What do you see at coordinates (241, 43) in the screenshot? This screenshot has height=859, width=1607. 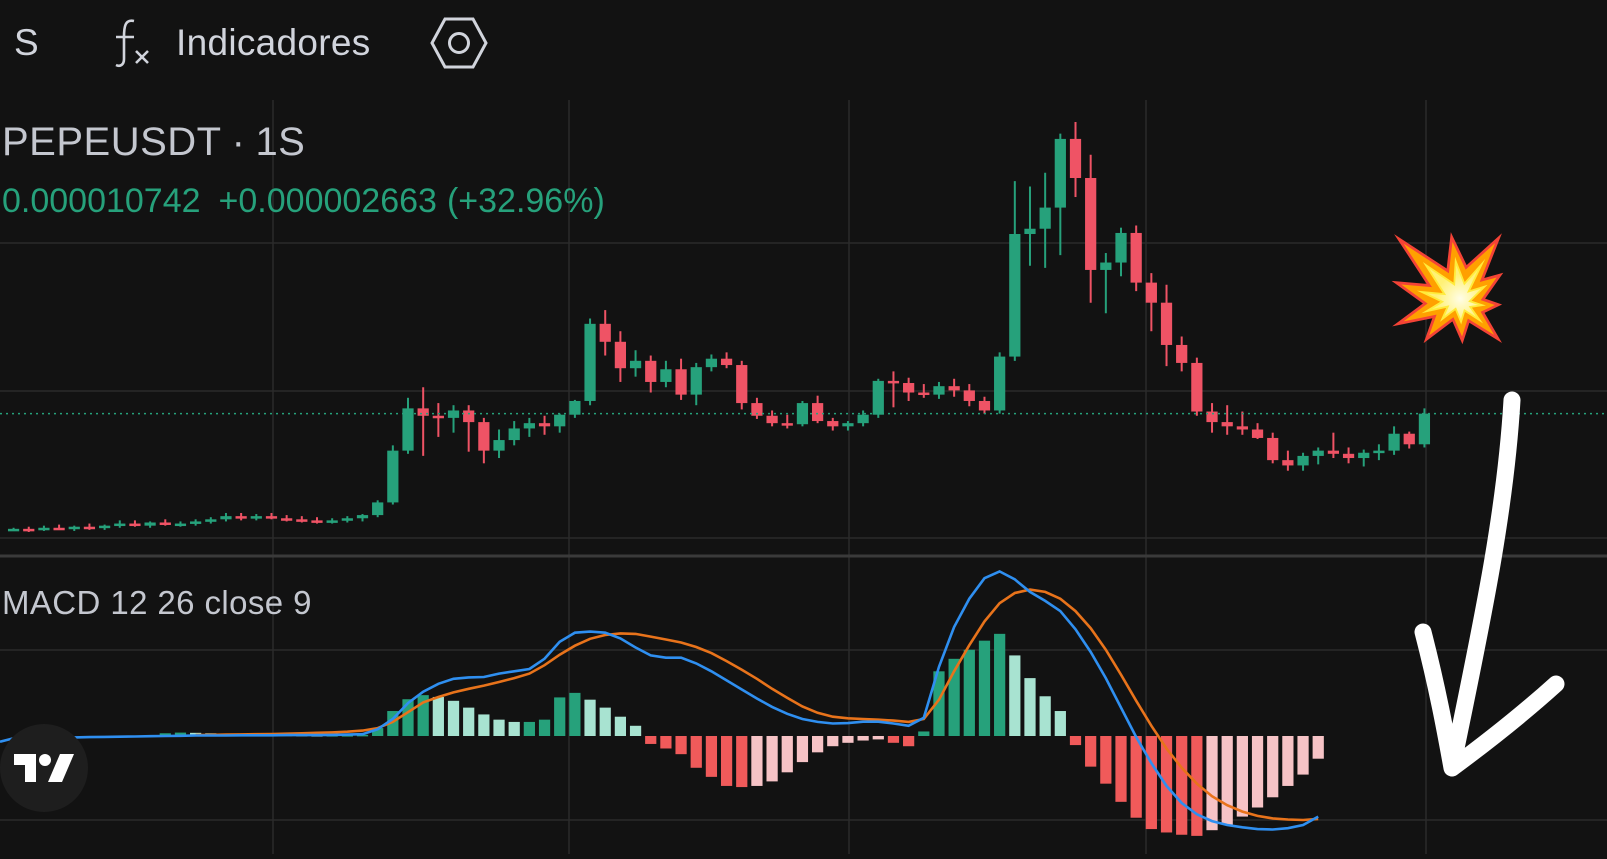 I see `indicators-button: Indicadores` at bounding box center [241, 43].